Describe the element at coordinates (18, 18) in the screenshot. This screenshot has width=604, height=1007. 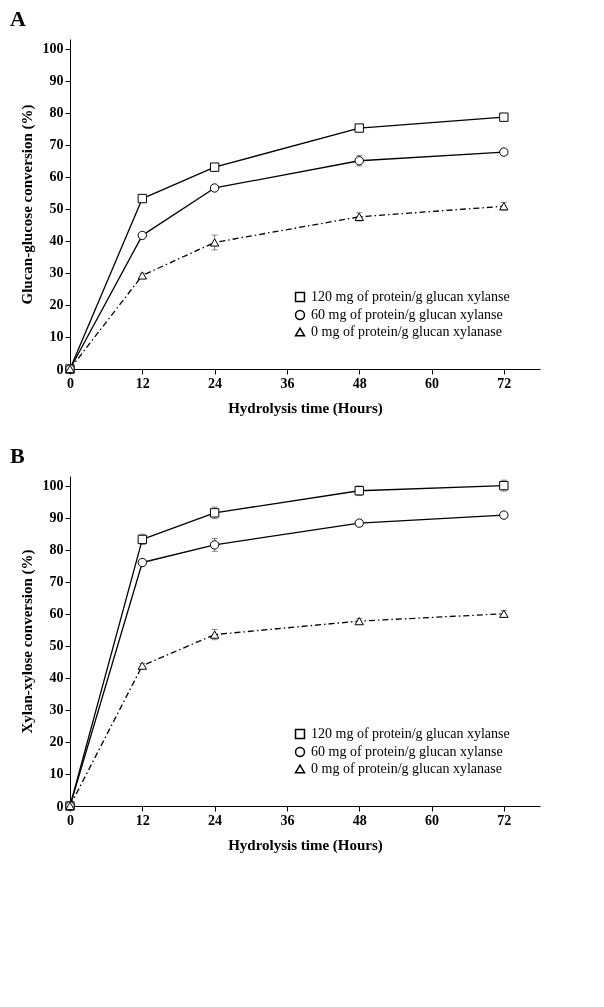
I see `chart-title: A` at that location.